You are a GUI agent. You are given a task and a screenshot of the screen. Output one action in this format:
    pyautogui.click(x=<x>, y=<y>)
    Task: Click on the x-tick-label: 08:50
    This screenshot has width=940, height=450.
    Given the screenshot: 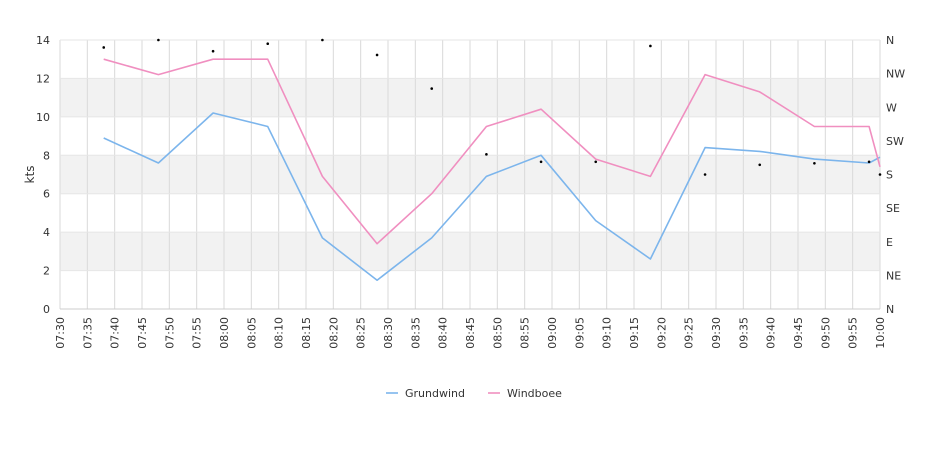 What is the action you would take?
    pyautogui.click(x=497, y=333)
    